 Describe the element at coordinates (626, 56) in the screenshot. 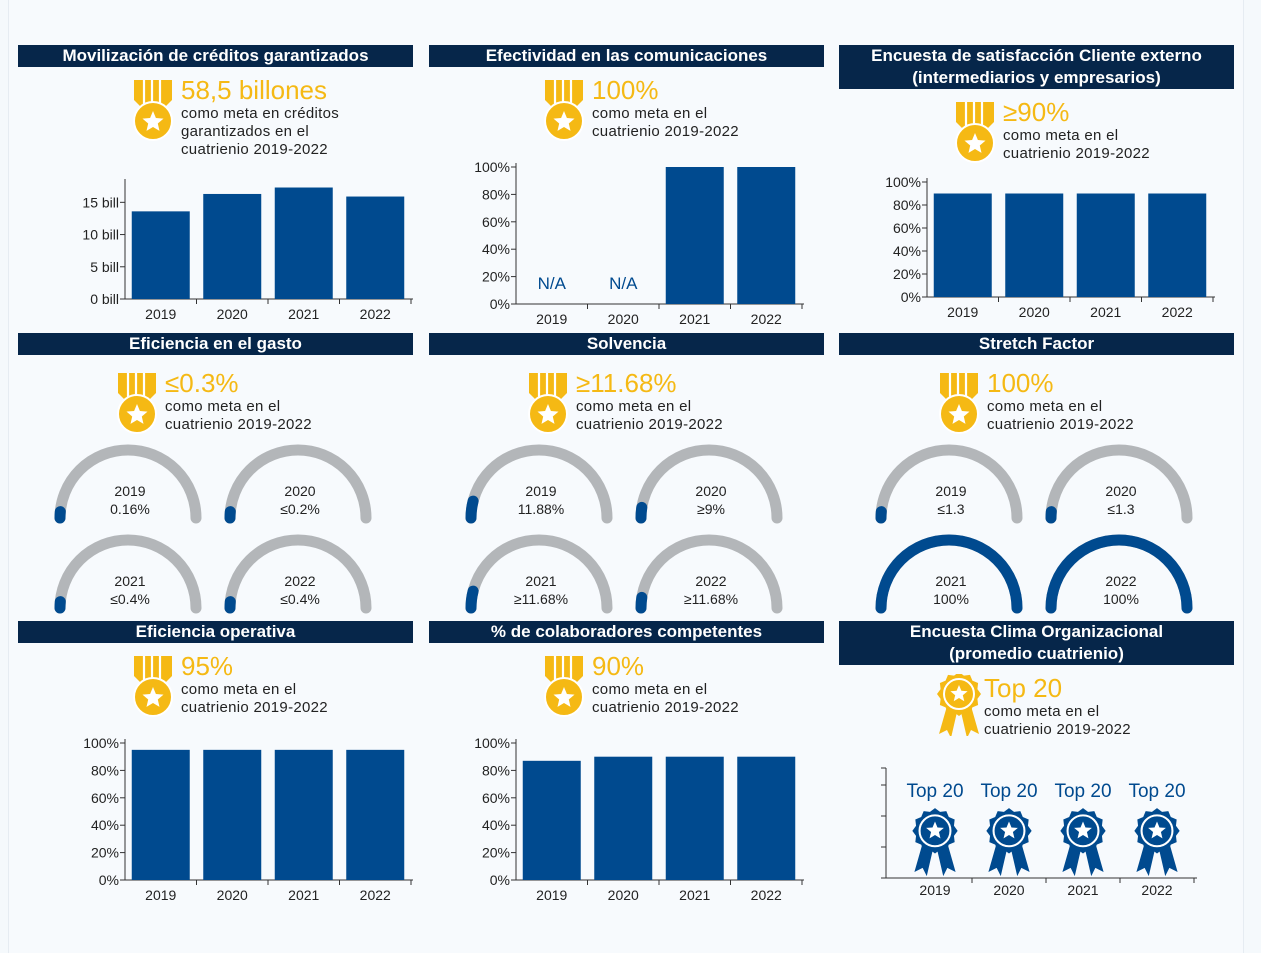

I see `panel-title: Efectividad en las comunicaciones` at that location.